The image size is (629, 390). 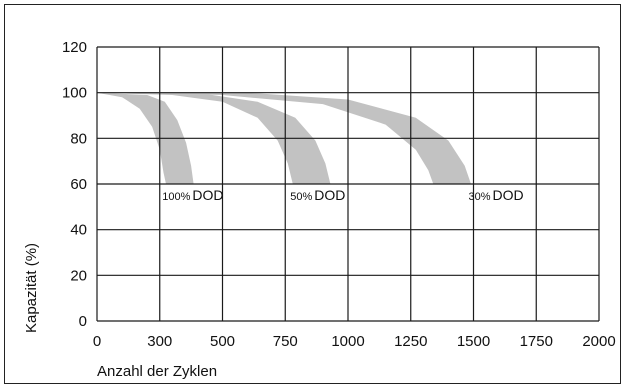 I want to click on band-label-pct: 30%, so click(x=479, y=197).